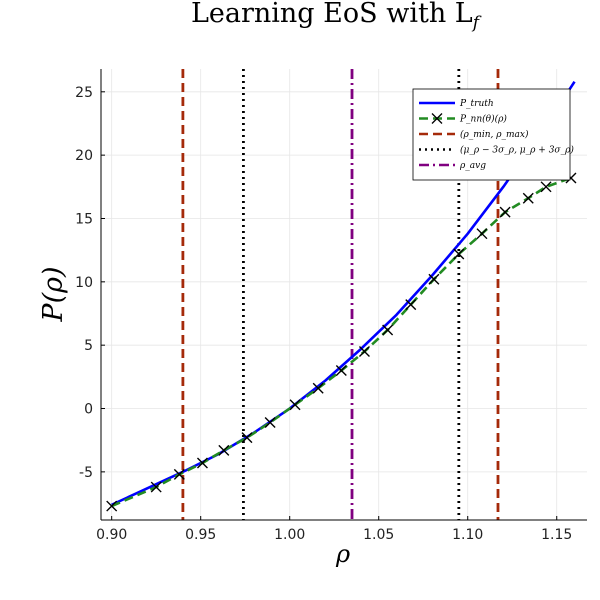  I want to click on legend-label: ρ_avg, so click(472, 166).